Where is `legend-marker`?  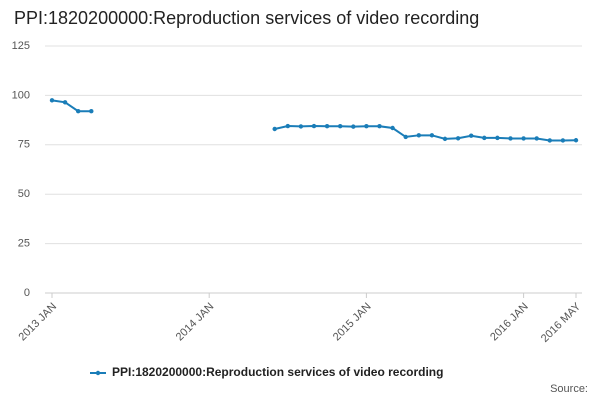
legend-marker is located at coordinates (98, 373).